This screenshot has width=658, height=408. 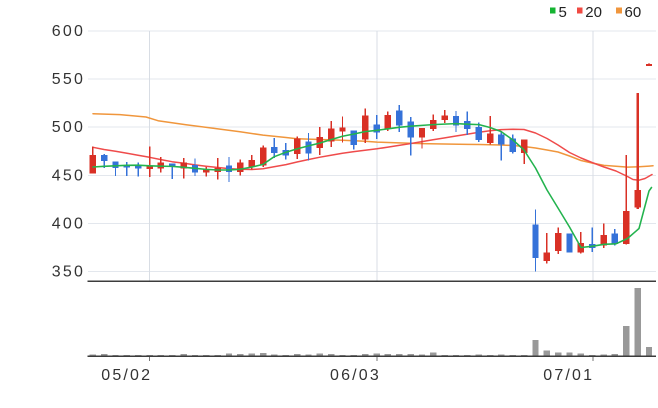 What do you see at coordinates (68, 223) in the screenshot?
I see `svg-text: 400` at bounding box center [68, 223].